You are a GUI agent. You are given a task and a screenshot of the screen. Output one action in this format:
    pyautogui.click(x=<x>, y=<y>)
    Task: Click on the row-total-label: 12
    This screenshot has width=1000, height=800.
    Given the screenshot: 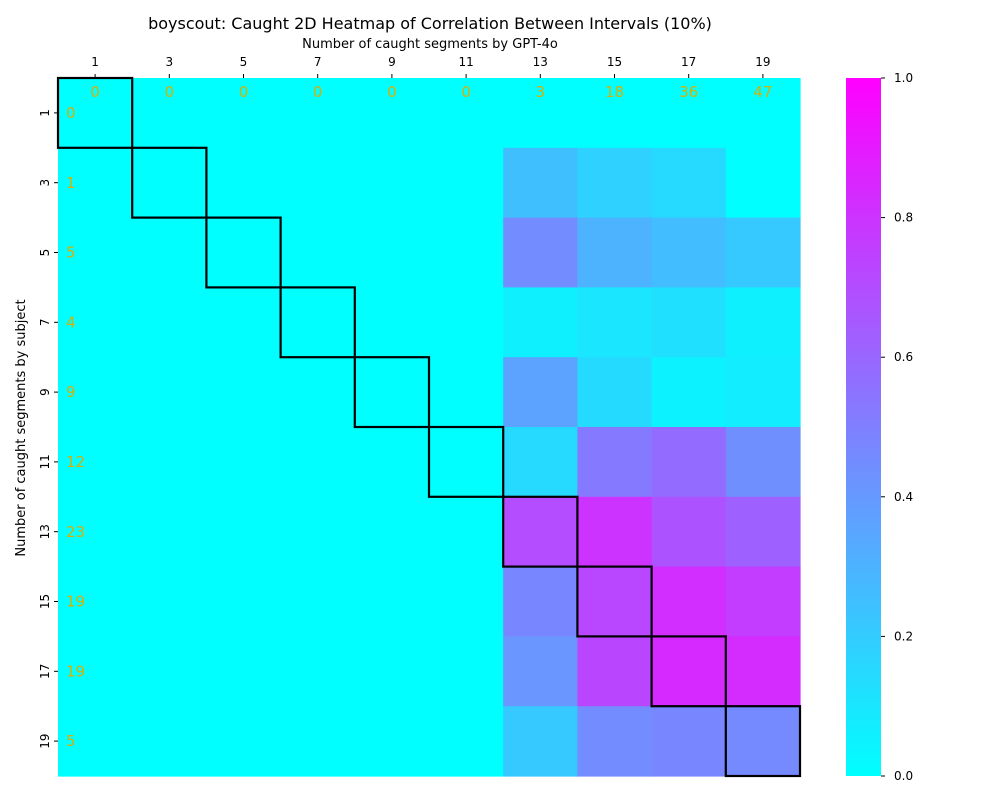 What is the action you would take?
    pyautogui.click(x=75, y=462)
    